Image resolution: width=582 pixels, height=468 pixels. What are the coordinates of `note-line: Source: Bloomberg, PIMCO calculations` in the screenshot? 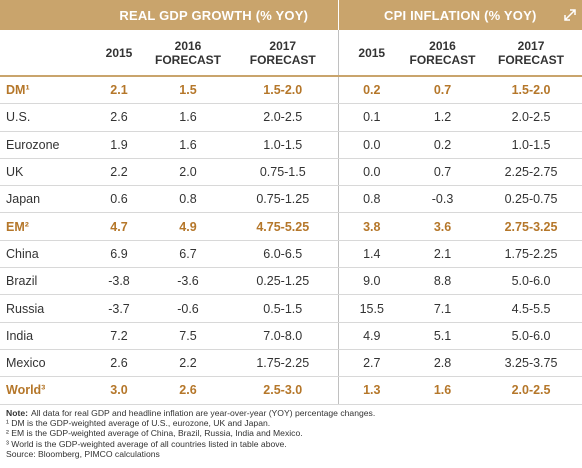 It's located at (291, 454).